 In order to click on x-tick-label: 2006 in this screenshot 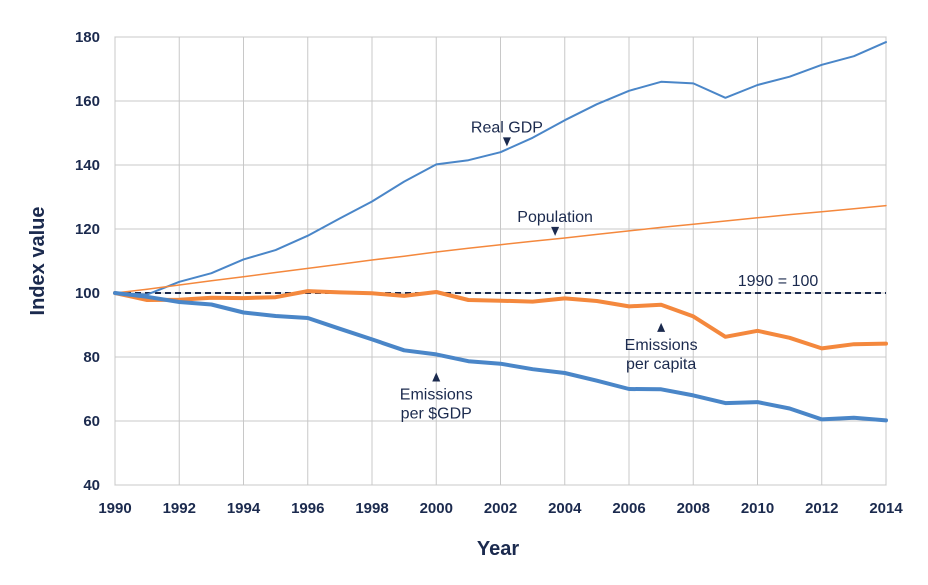, I will do `click(628, 508)`.